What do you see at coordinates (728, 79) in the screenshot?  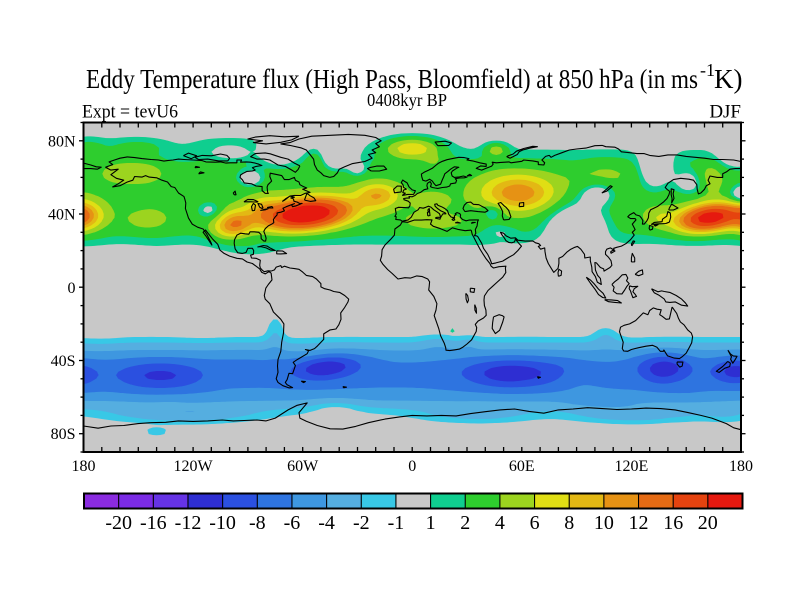 I see `svg-text: K)` at bounding box center [728, 79].